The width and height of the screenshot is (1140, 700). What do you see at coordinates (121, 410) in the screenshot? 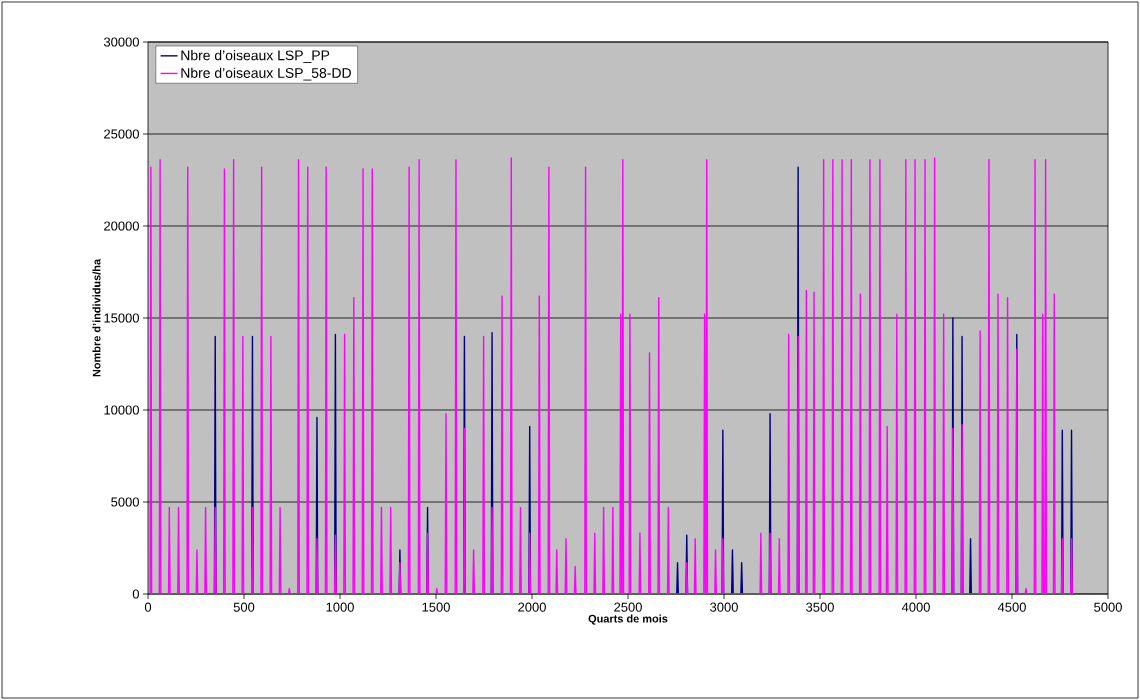
I see `y-tick-label: 10000` at bounding box center [121, 410].